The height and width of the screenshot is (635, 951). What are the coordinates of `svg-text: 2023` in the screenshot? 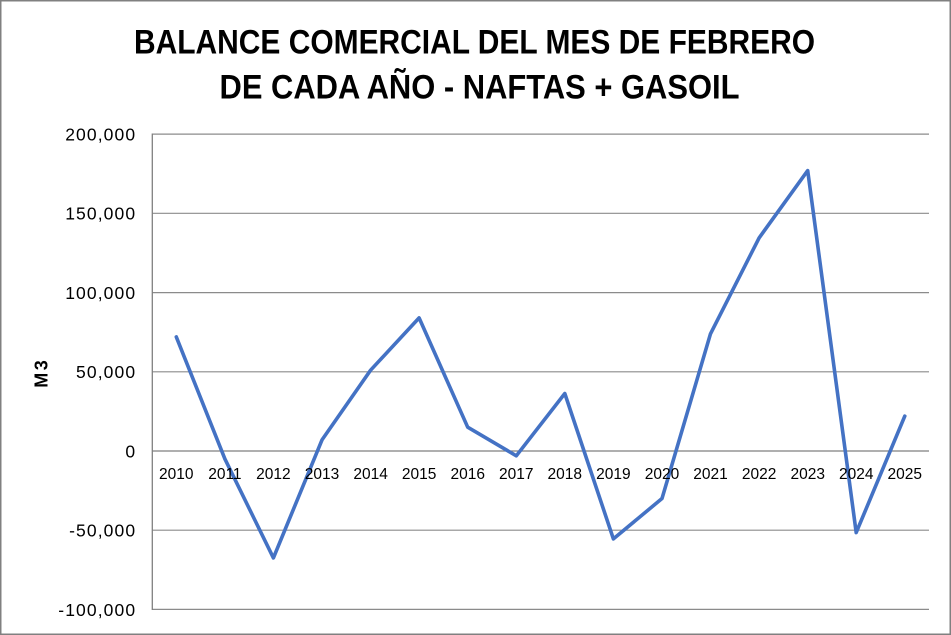 It's located at (807, 474).